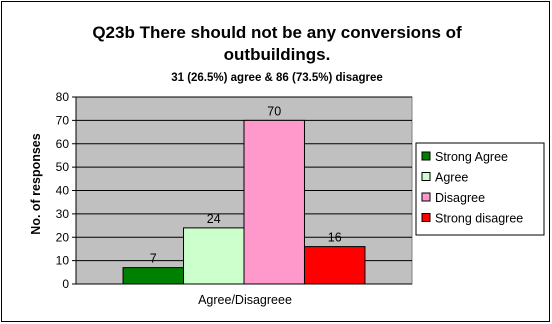 The width and height of the screenshot is (552, 324). Describe the element at coordinates (63, 237) in the screenshot. I see `y-tick-label: 20` at that location.